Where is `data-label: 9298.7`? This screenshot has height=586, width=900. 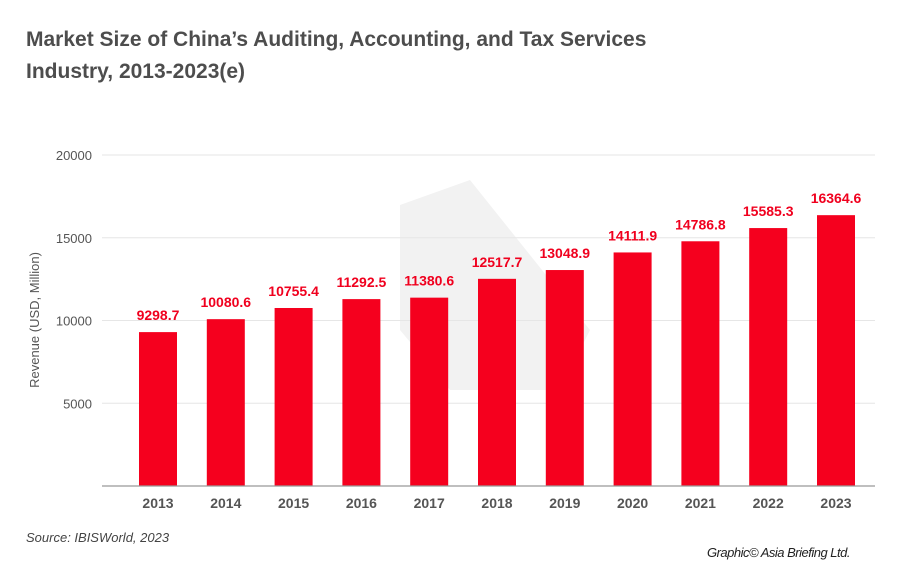
data-label: 9298.7 is located at coordinates (158, 315).